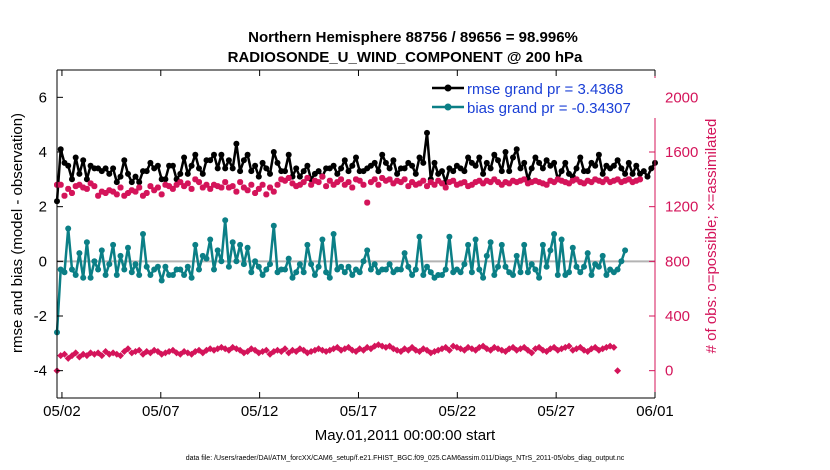 This screenshot has width=830, height=470. I want to click on y-right-tick-label: 2000, so click(681, 97).